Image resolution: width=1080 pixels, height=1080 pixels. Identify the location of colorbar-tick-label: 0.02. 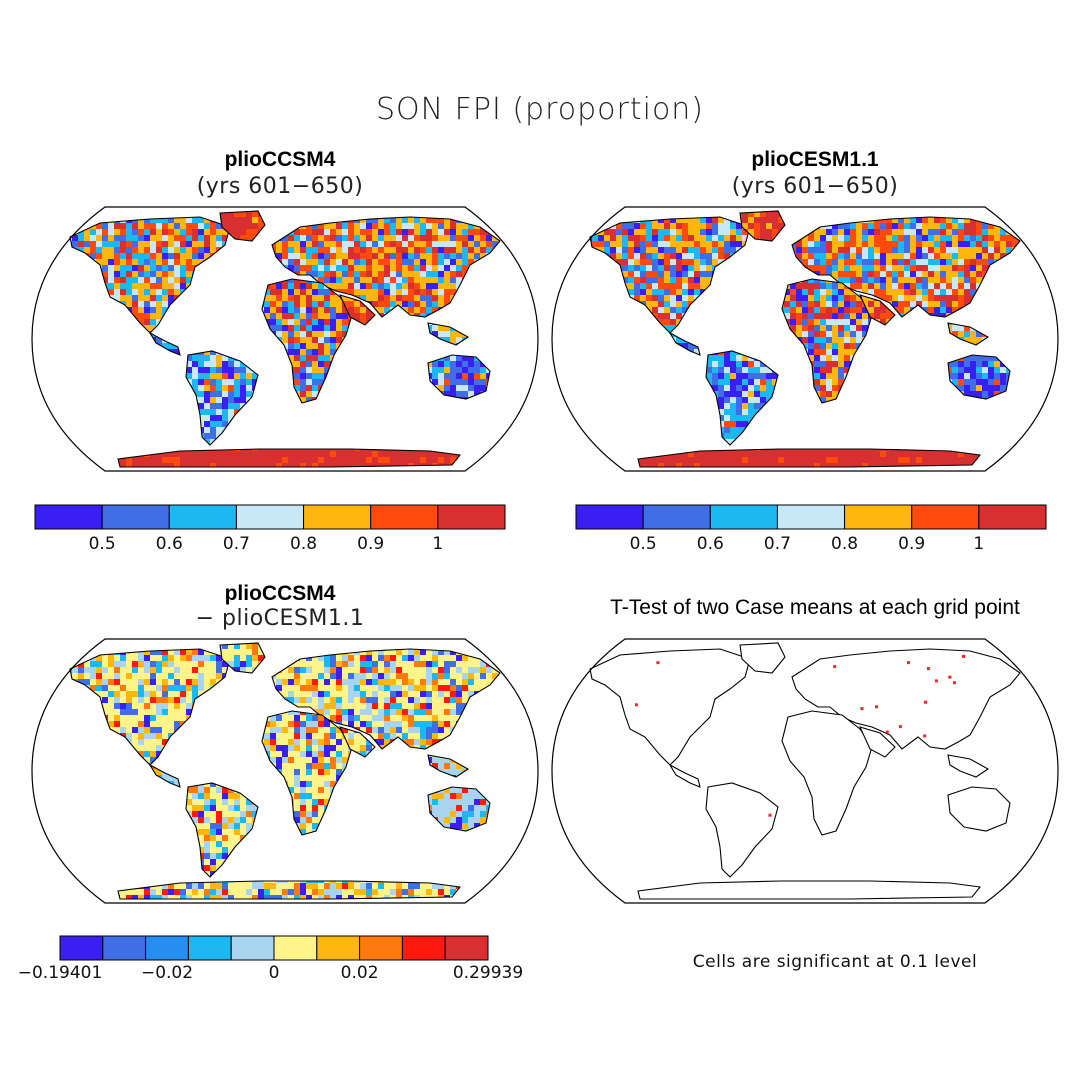
(360, 973).